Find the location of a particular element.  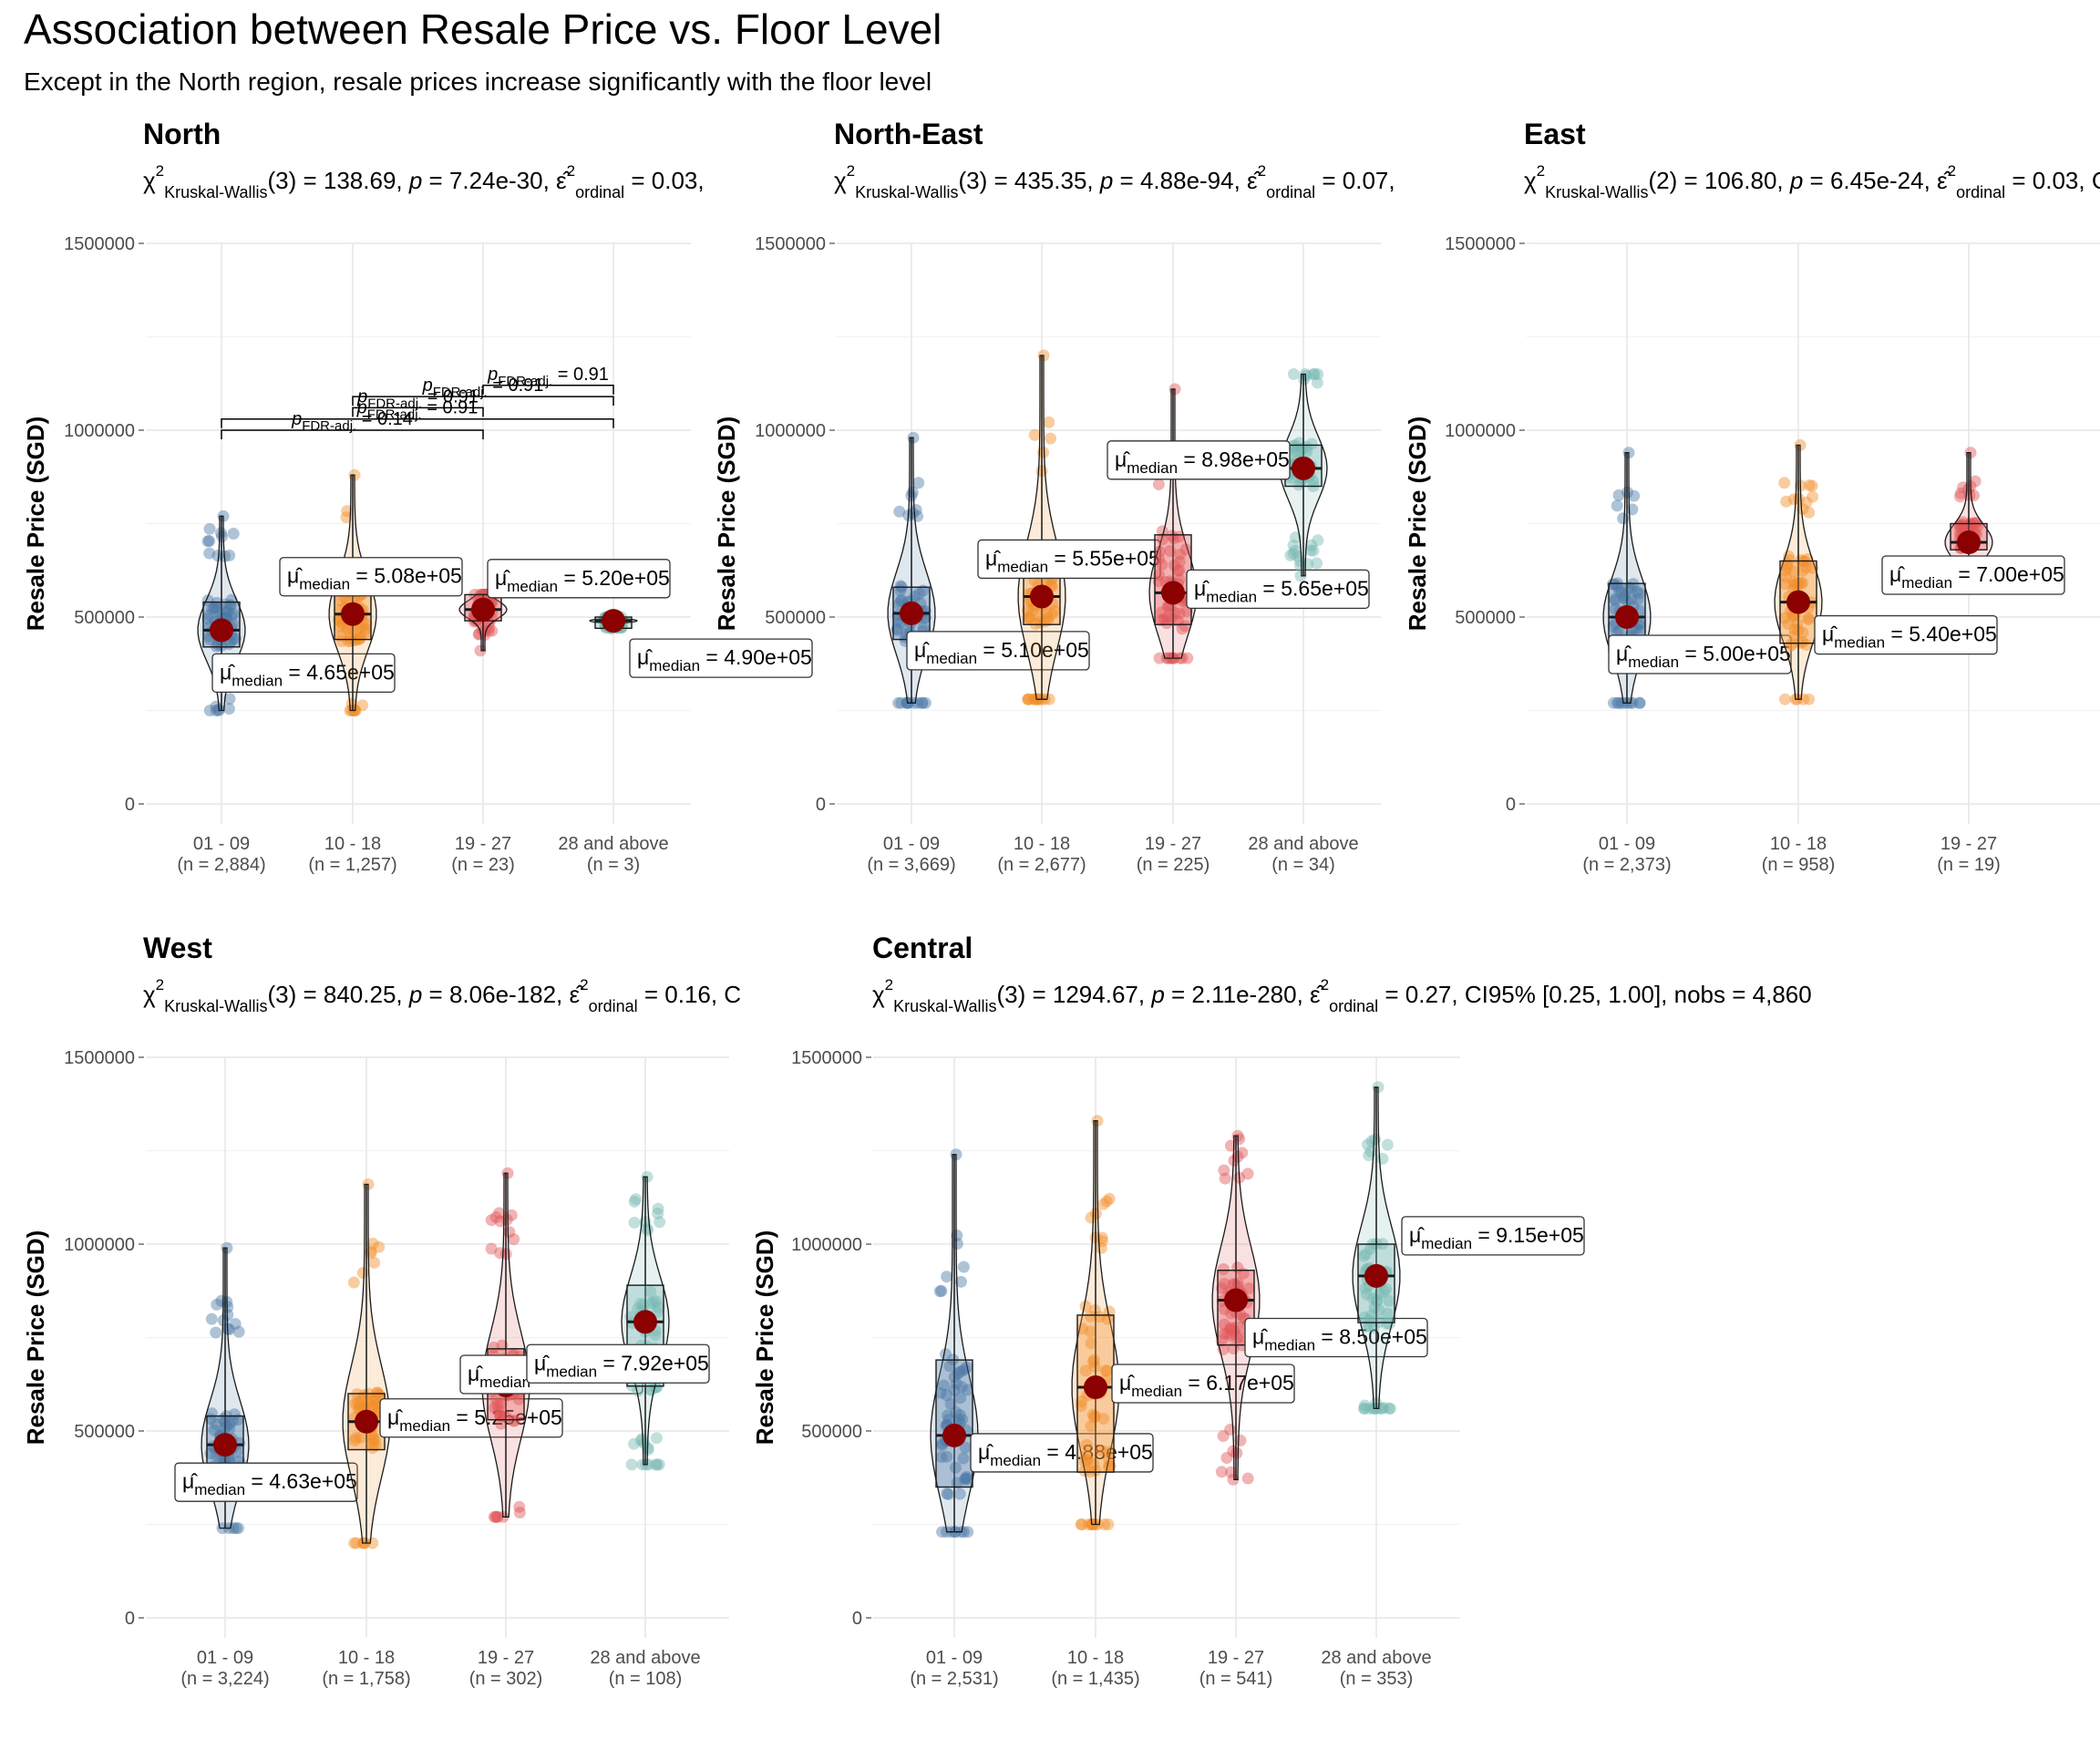

y-tick-label: 1500000 is located at coordinates (99, 244).